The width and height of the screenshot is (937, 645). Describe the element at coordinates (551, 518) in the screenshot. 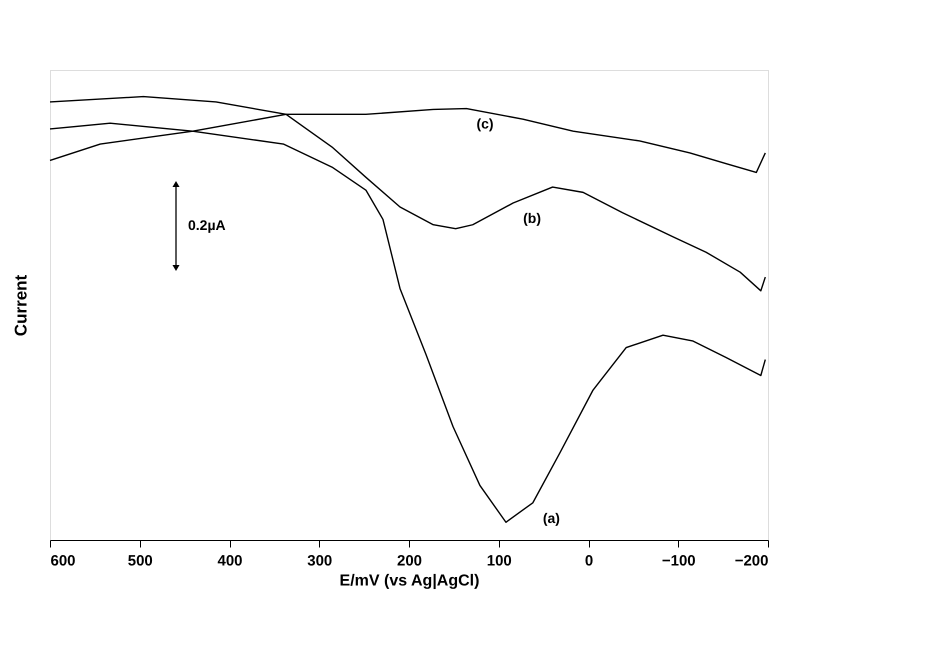

I see `annotation: (a)` at that location.